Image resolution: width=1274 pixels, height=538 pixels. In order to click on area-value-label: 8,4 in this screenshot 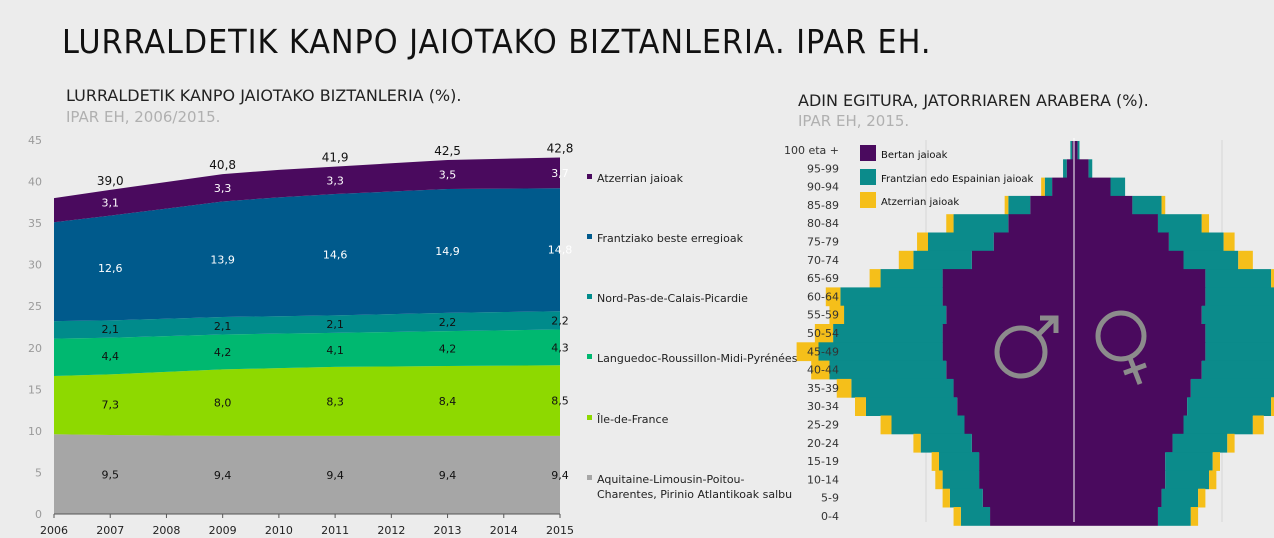, I will do `click(448, 401)`.